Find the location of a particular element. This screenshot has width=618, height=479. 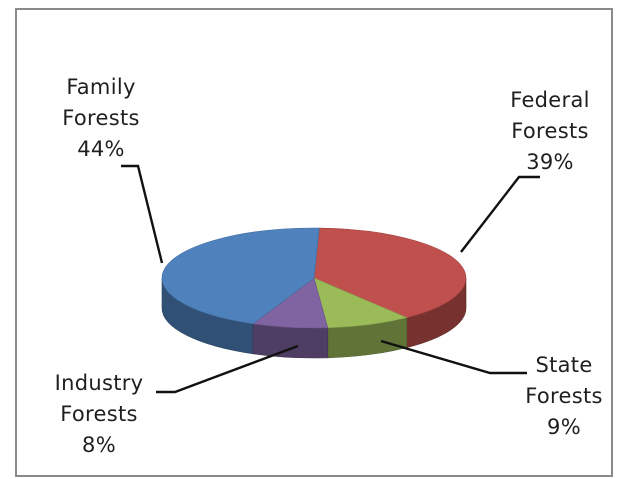

label-industry-forests: Industry Forests 8% is located at coordinates (99, 414).